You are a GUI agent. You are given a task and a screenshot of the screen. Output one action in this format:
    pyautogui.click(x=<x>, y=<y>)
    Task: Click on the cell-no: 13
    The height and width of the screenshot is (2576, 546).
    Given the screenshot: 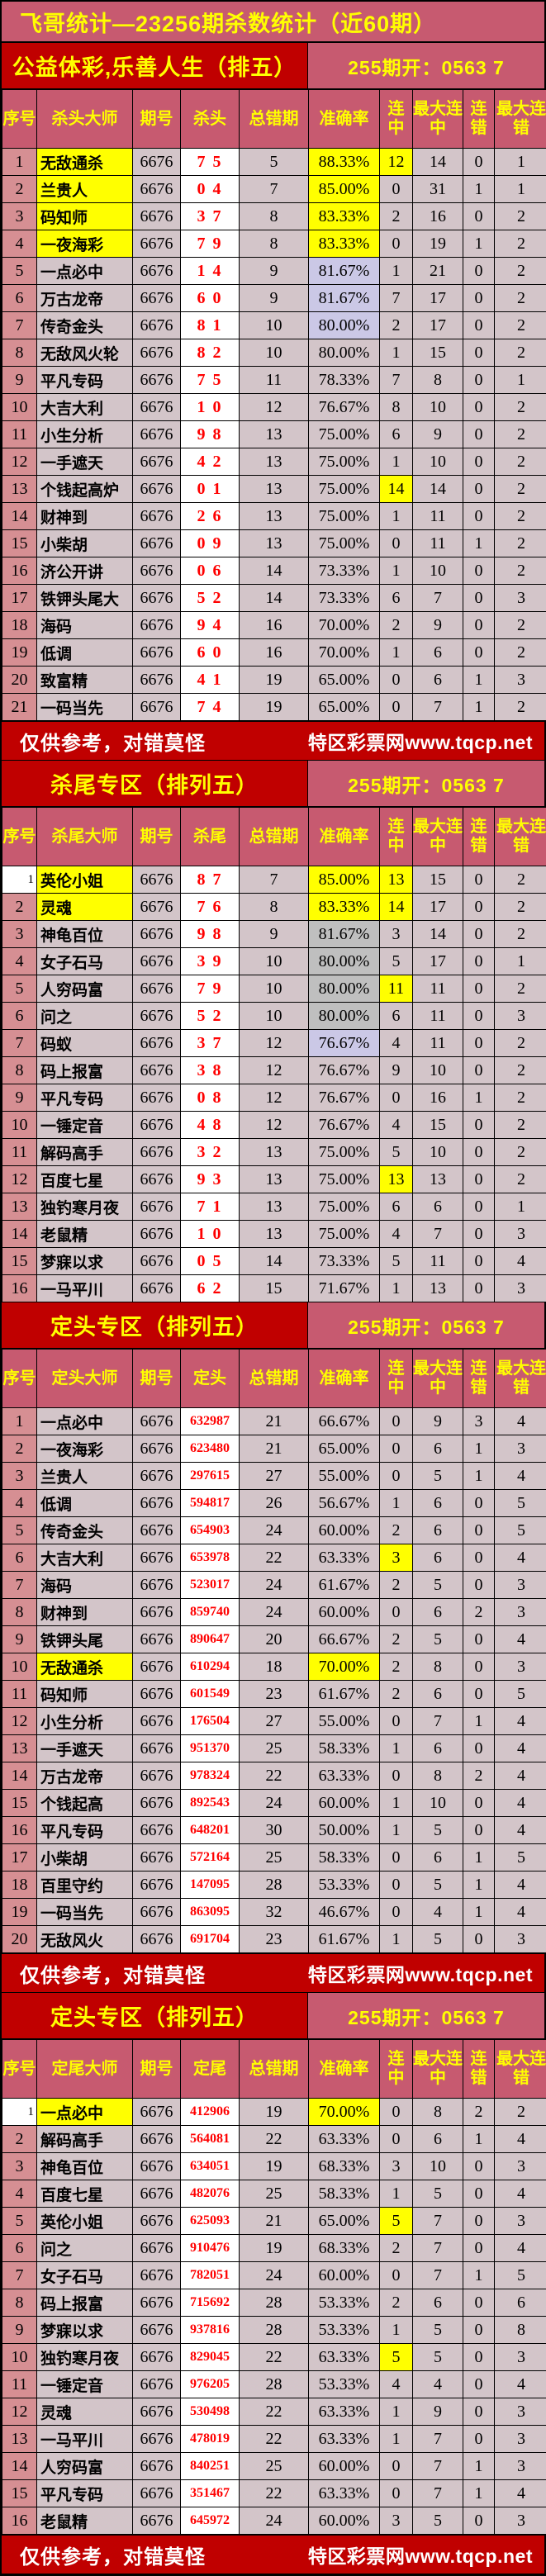 What is the action you would take?
    pyautogui.click(x=19, y=1748)
    